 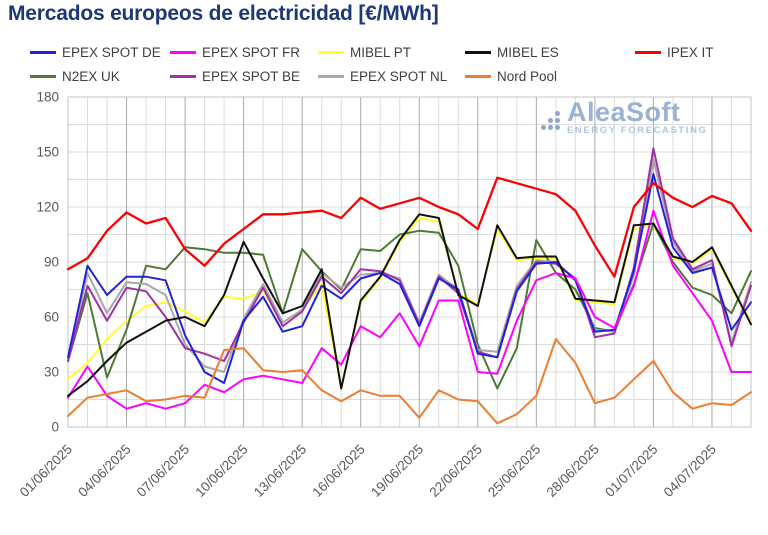 What do you see at coordinates (573, 471) in the screenshot?
I see `x-axis-tick-label: 28/06/2025` at bounding box center [573, 471].